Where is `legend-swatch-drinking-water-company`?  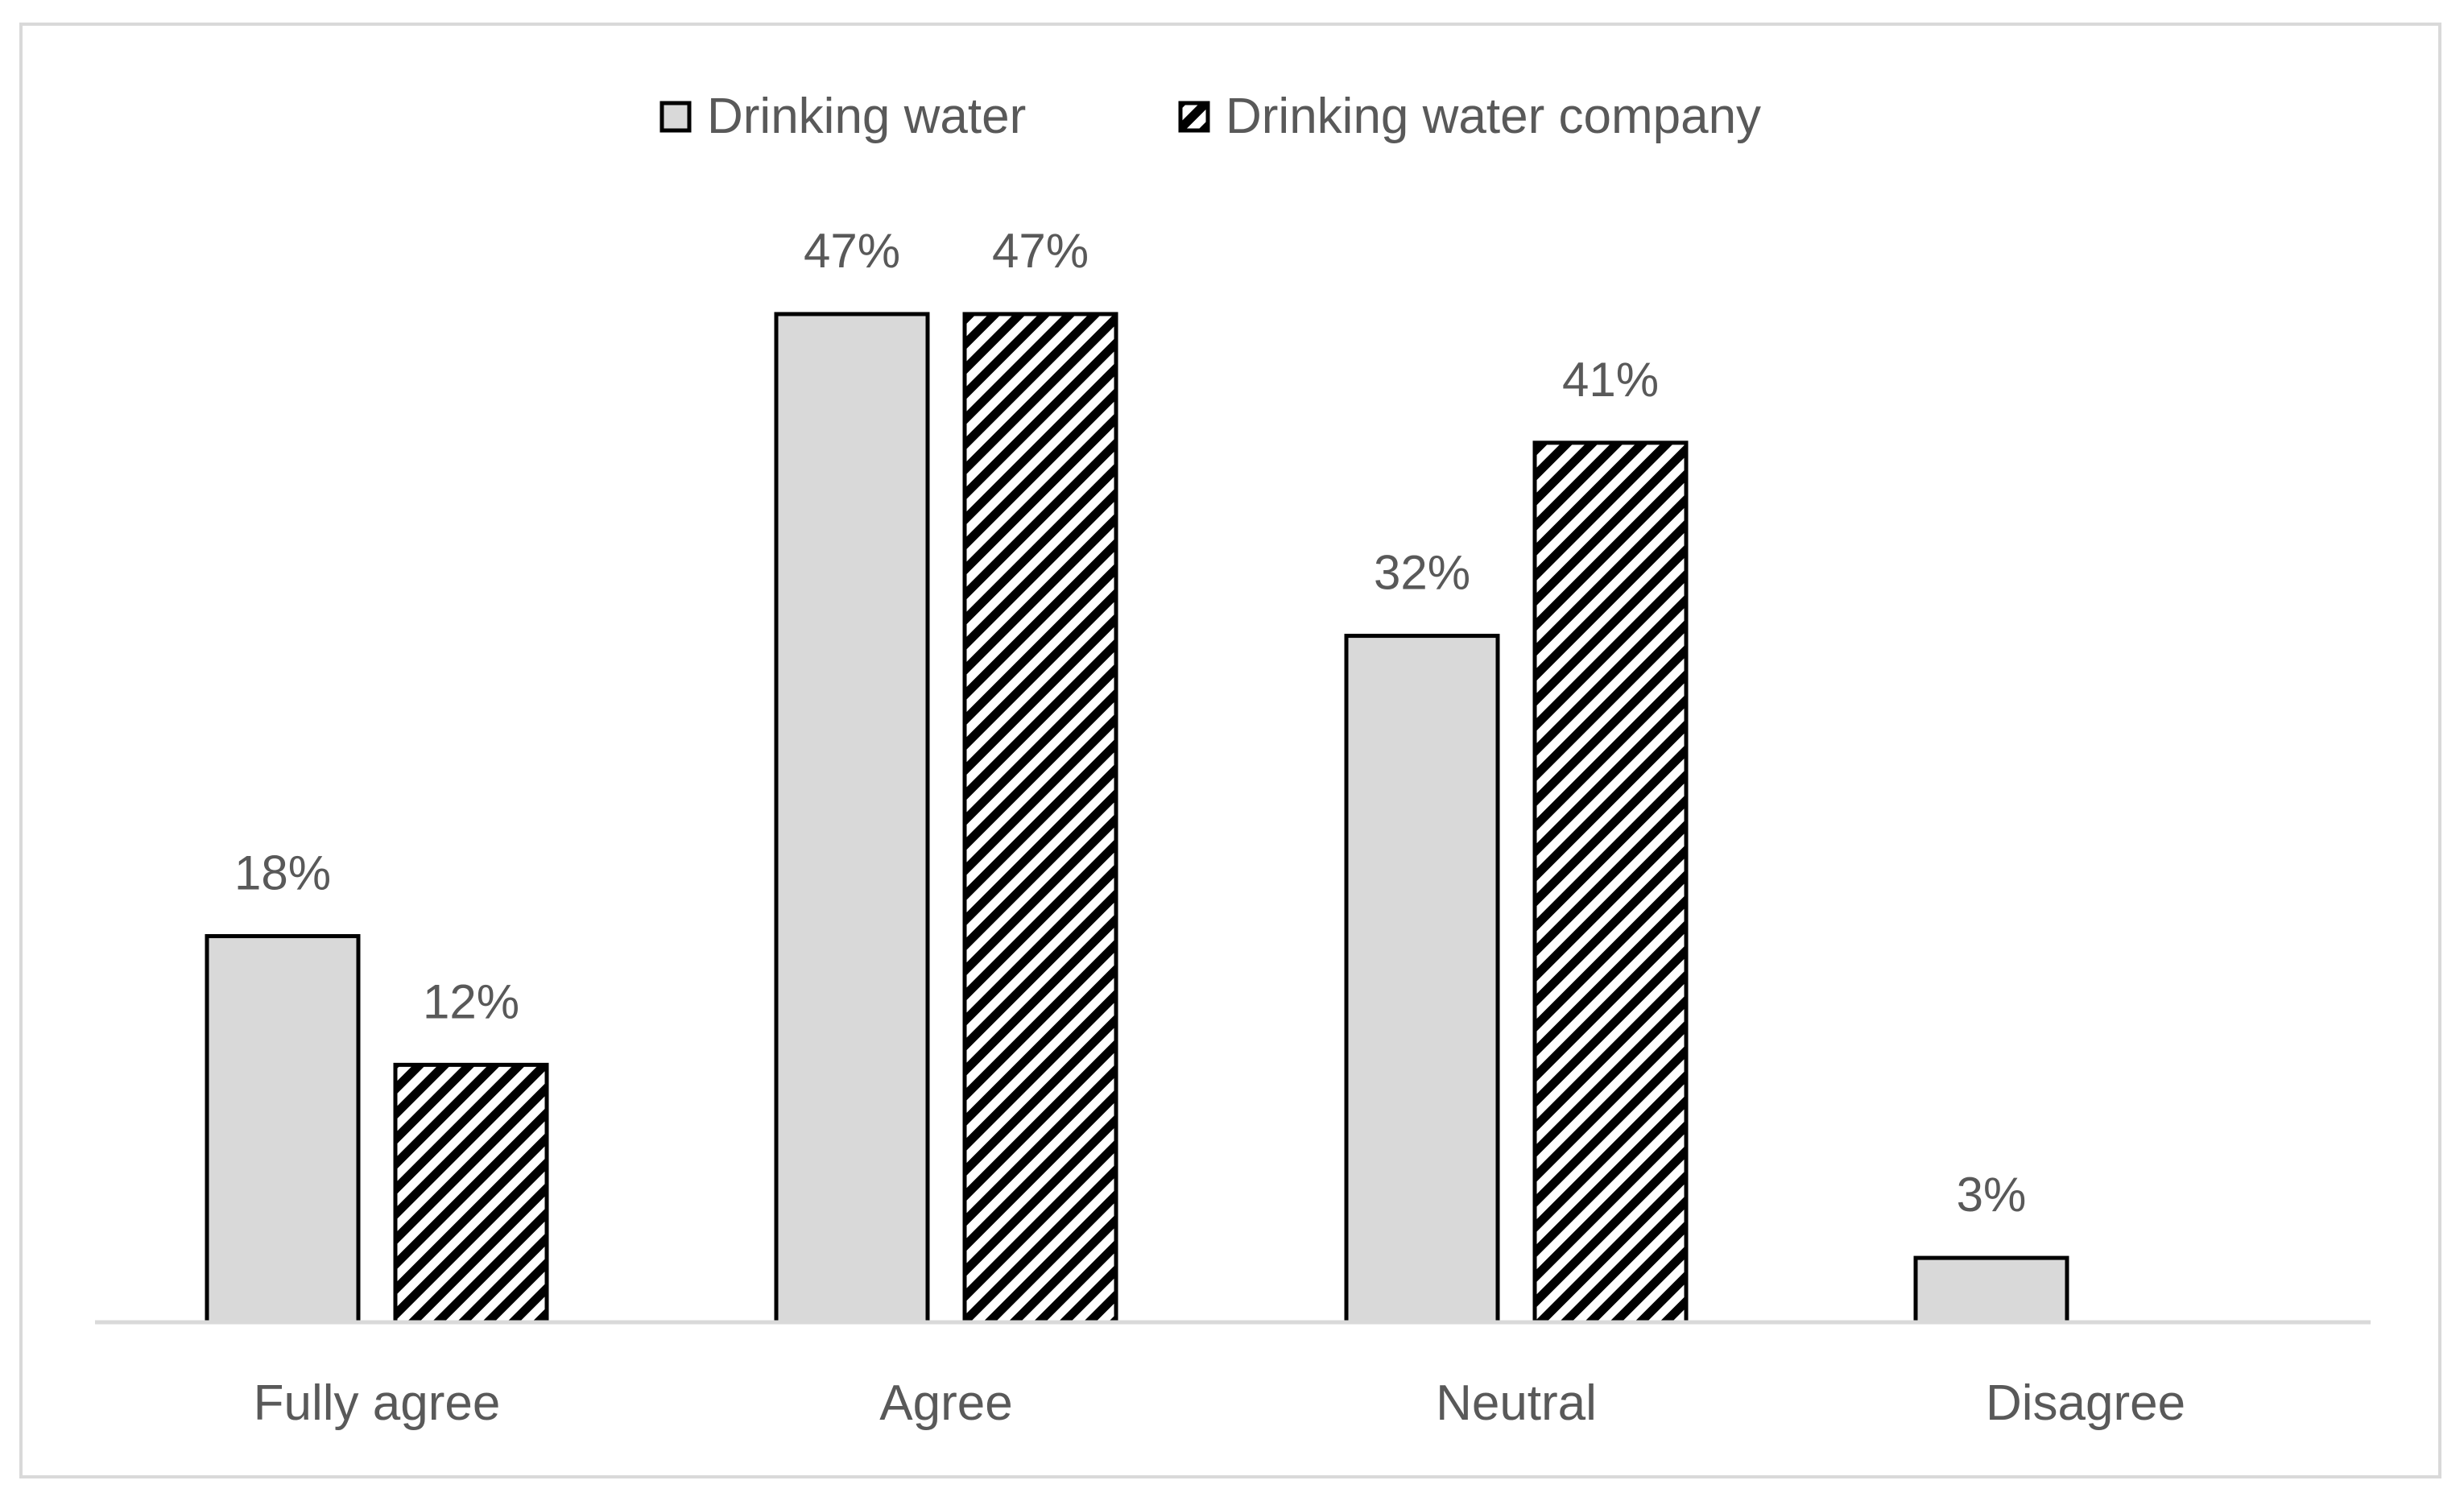
legend-swatch-drinking-water-company is located at coordinates (1194, 117).